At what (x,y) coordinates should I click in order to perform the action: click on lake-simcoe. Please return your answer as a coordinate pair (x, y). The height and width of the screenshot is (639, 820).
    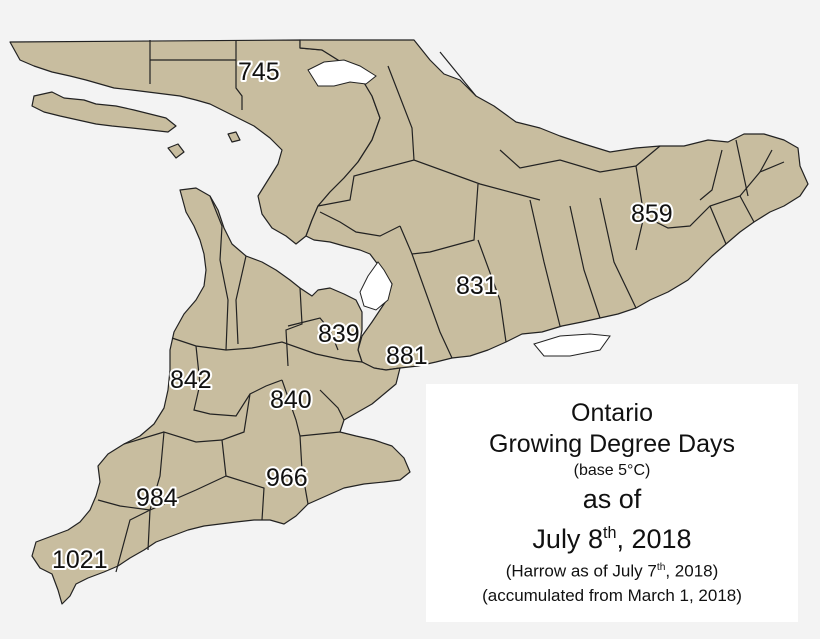
    Looking at the image, I should click on (376, 286).